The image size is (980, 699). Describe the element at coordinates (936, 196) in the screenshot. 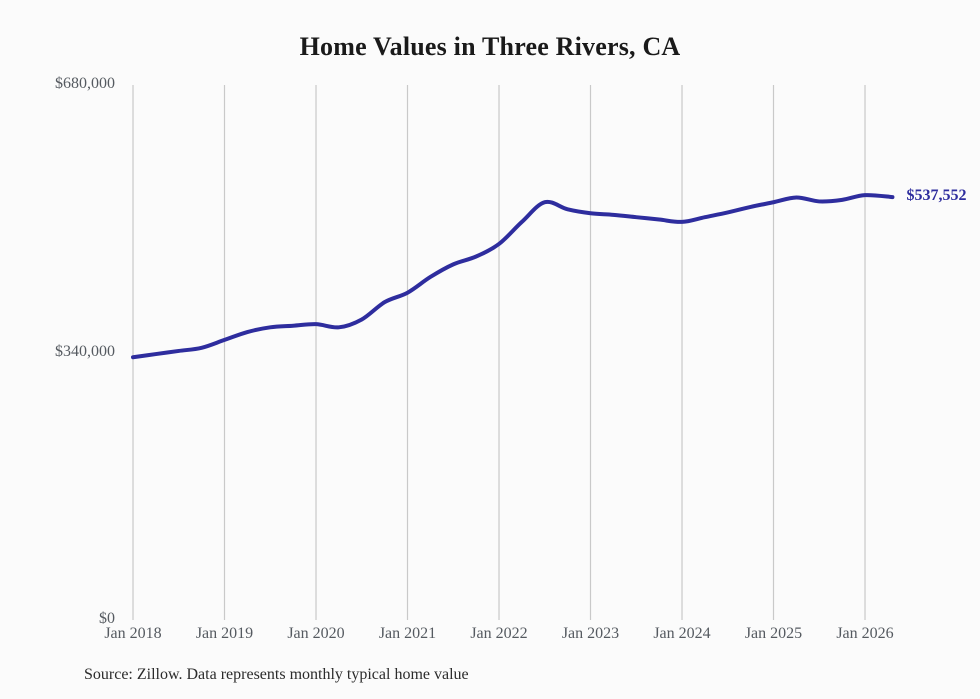

I see `end-value-label: $537,552` at that location.